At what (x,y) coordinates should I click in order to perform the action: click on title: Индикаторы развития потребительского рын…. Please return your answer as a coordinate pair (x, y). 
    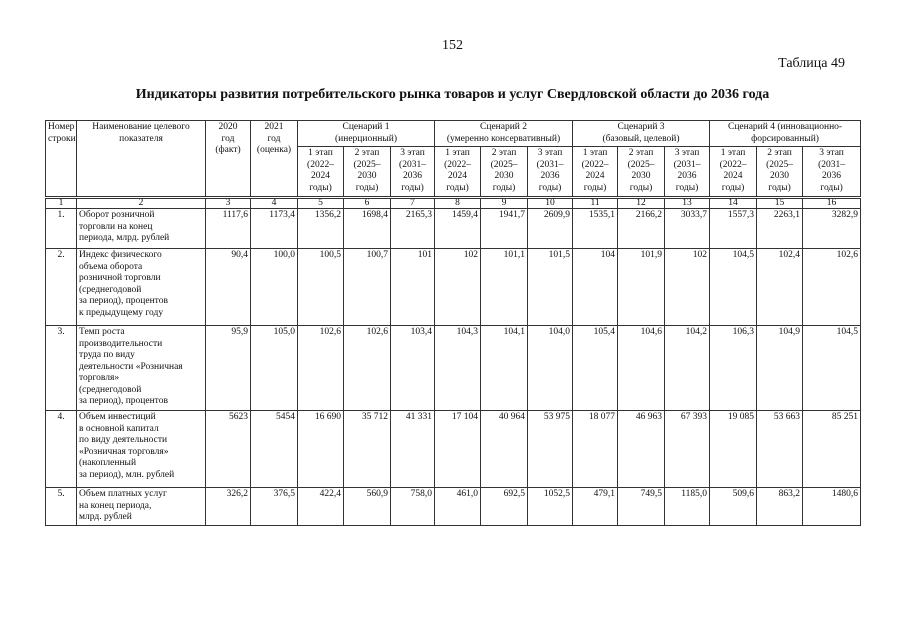
    Looking at the image, I should click on (452, 94).